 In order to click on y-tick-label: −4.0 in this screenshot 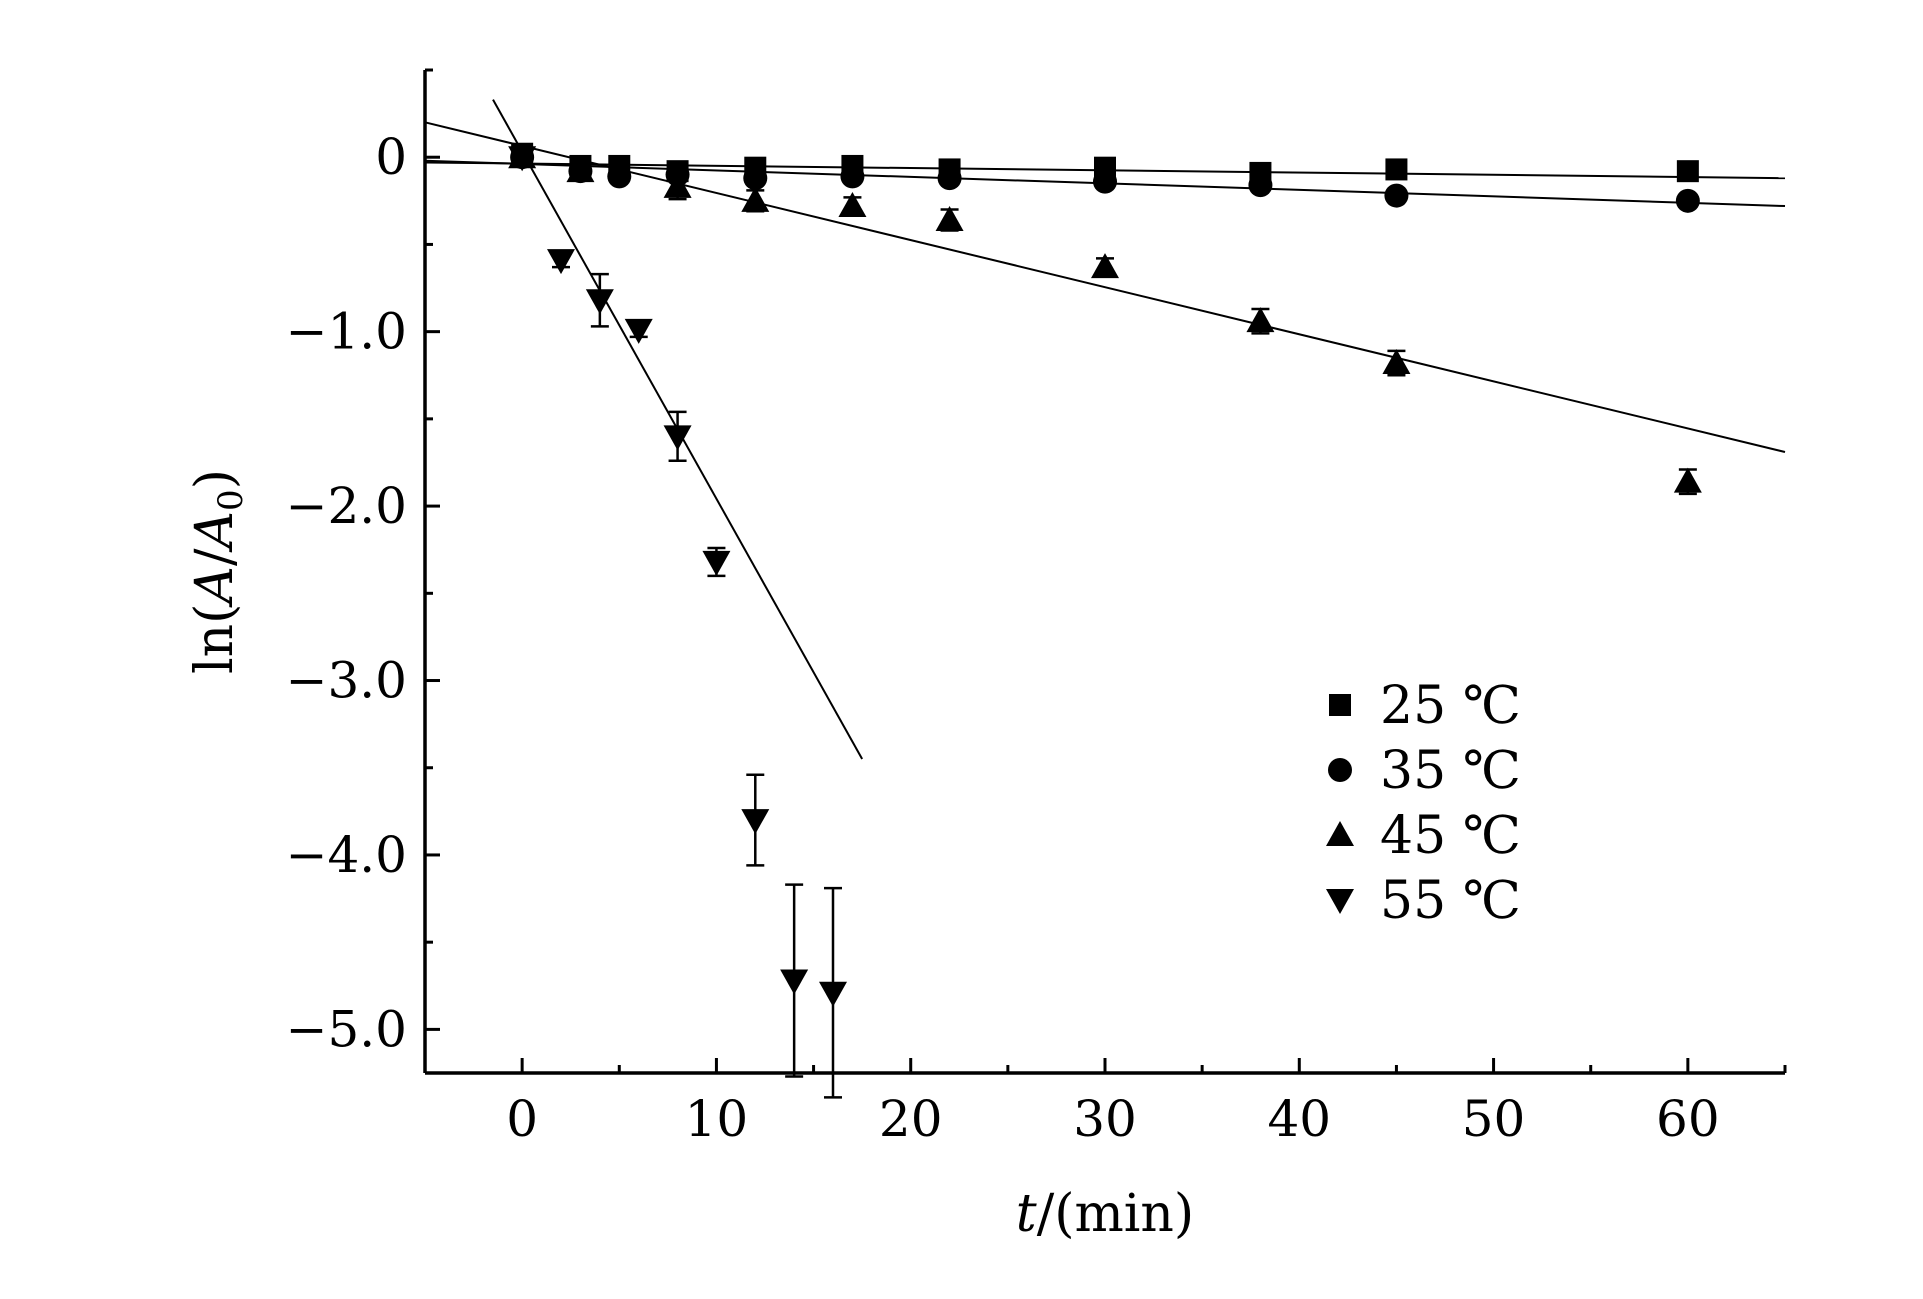, I will do `click(346, 855)`.